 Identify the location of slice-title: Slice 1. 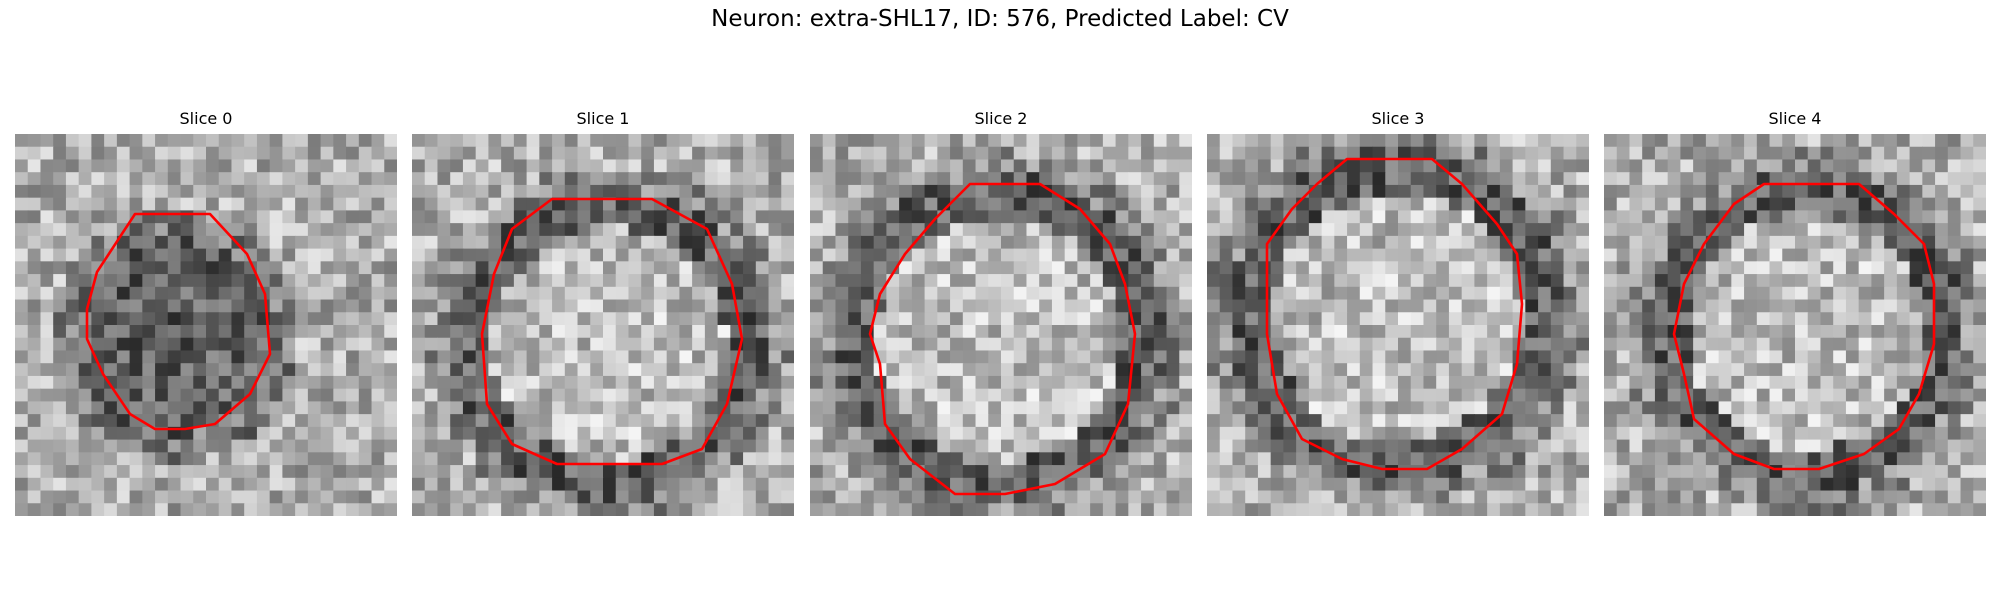
(603, 118).